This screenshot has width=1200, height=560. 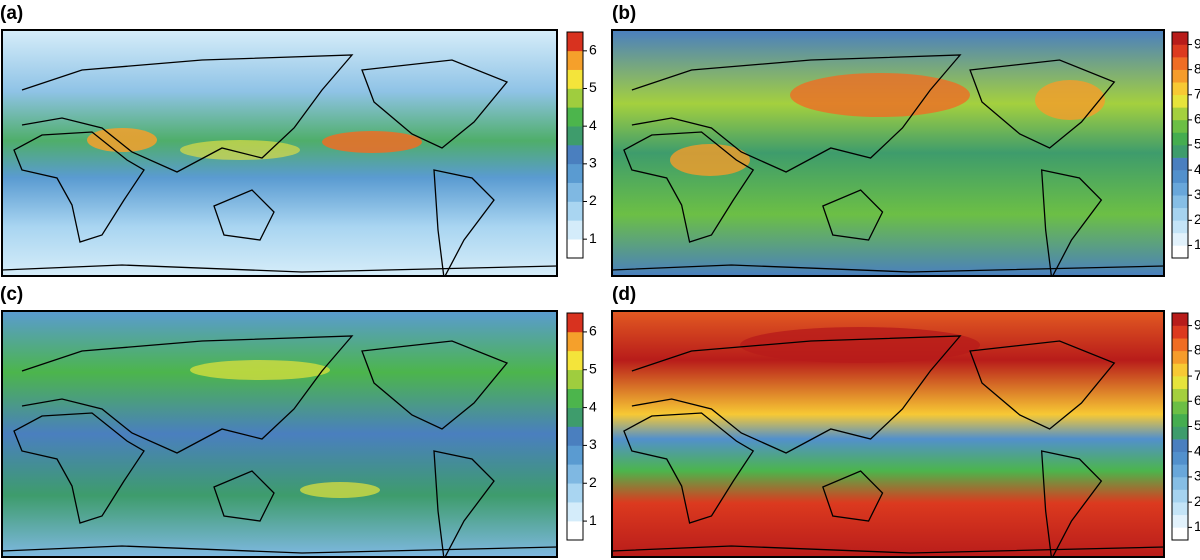 I want to click on panel-label: (a), so click(x=11, y=13).